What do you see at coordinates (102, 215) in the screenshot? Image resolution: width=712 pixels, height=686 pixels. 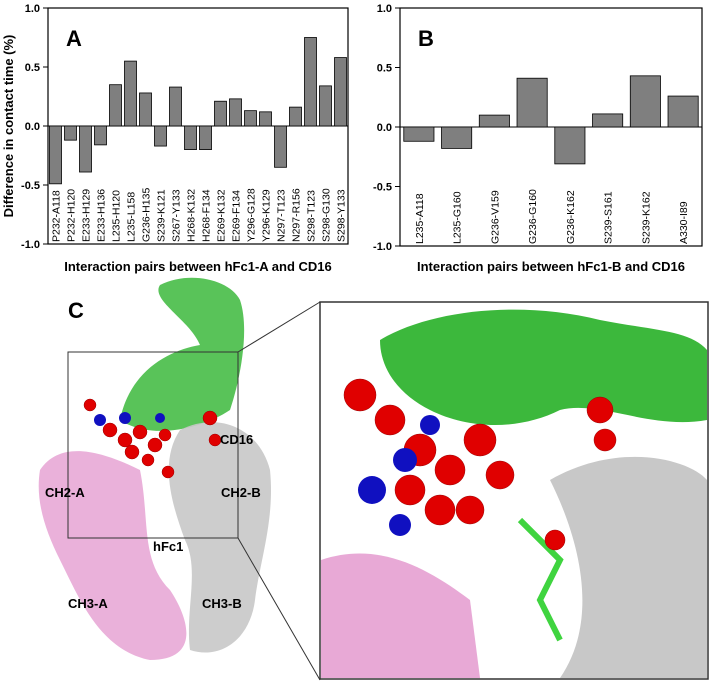 I see `x-tick-label: E233-H136` at bounding box center [102, 215].